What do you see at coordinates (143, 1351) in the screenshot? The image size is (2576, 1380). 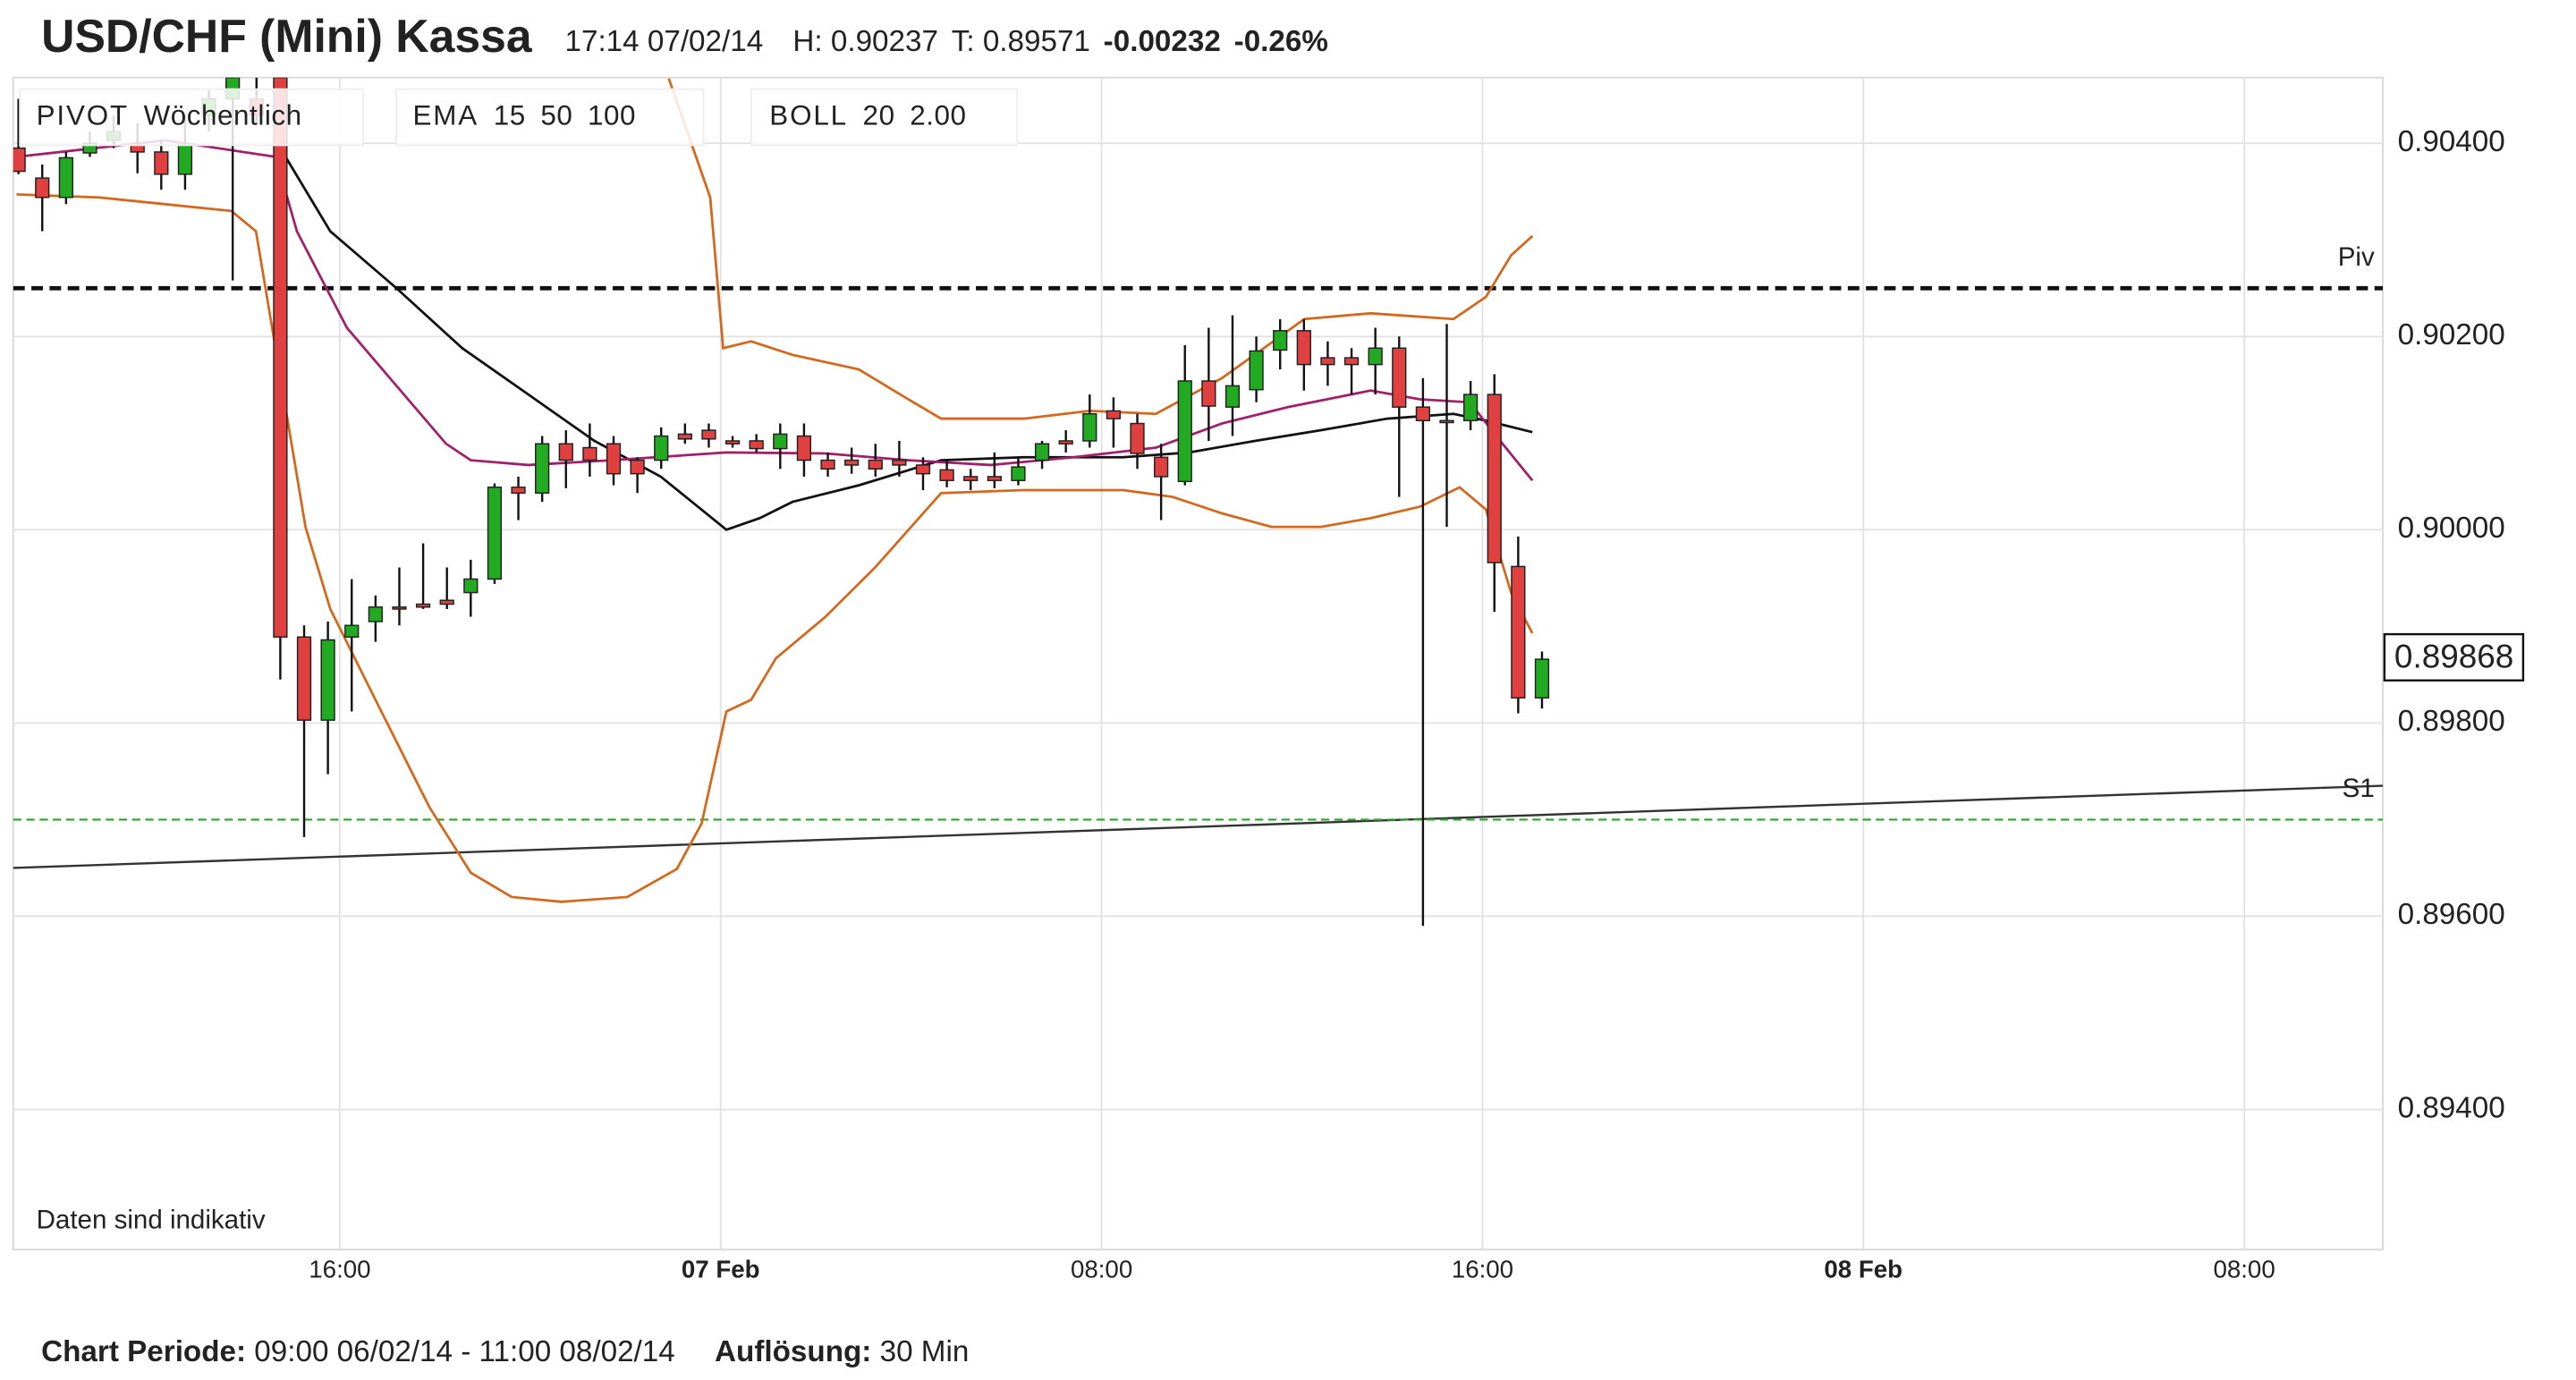 I see `footer-text: Chart Periode:` at bounding box center [143, 1351].